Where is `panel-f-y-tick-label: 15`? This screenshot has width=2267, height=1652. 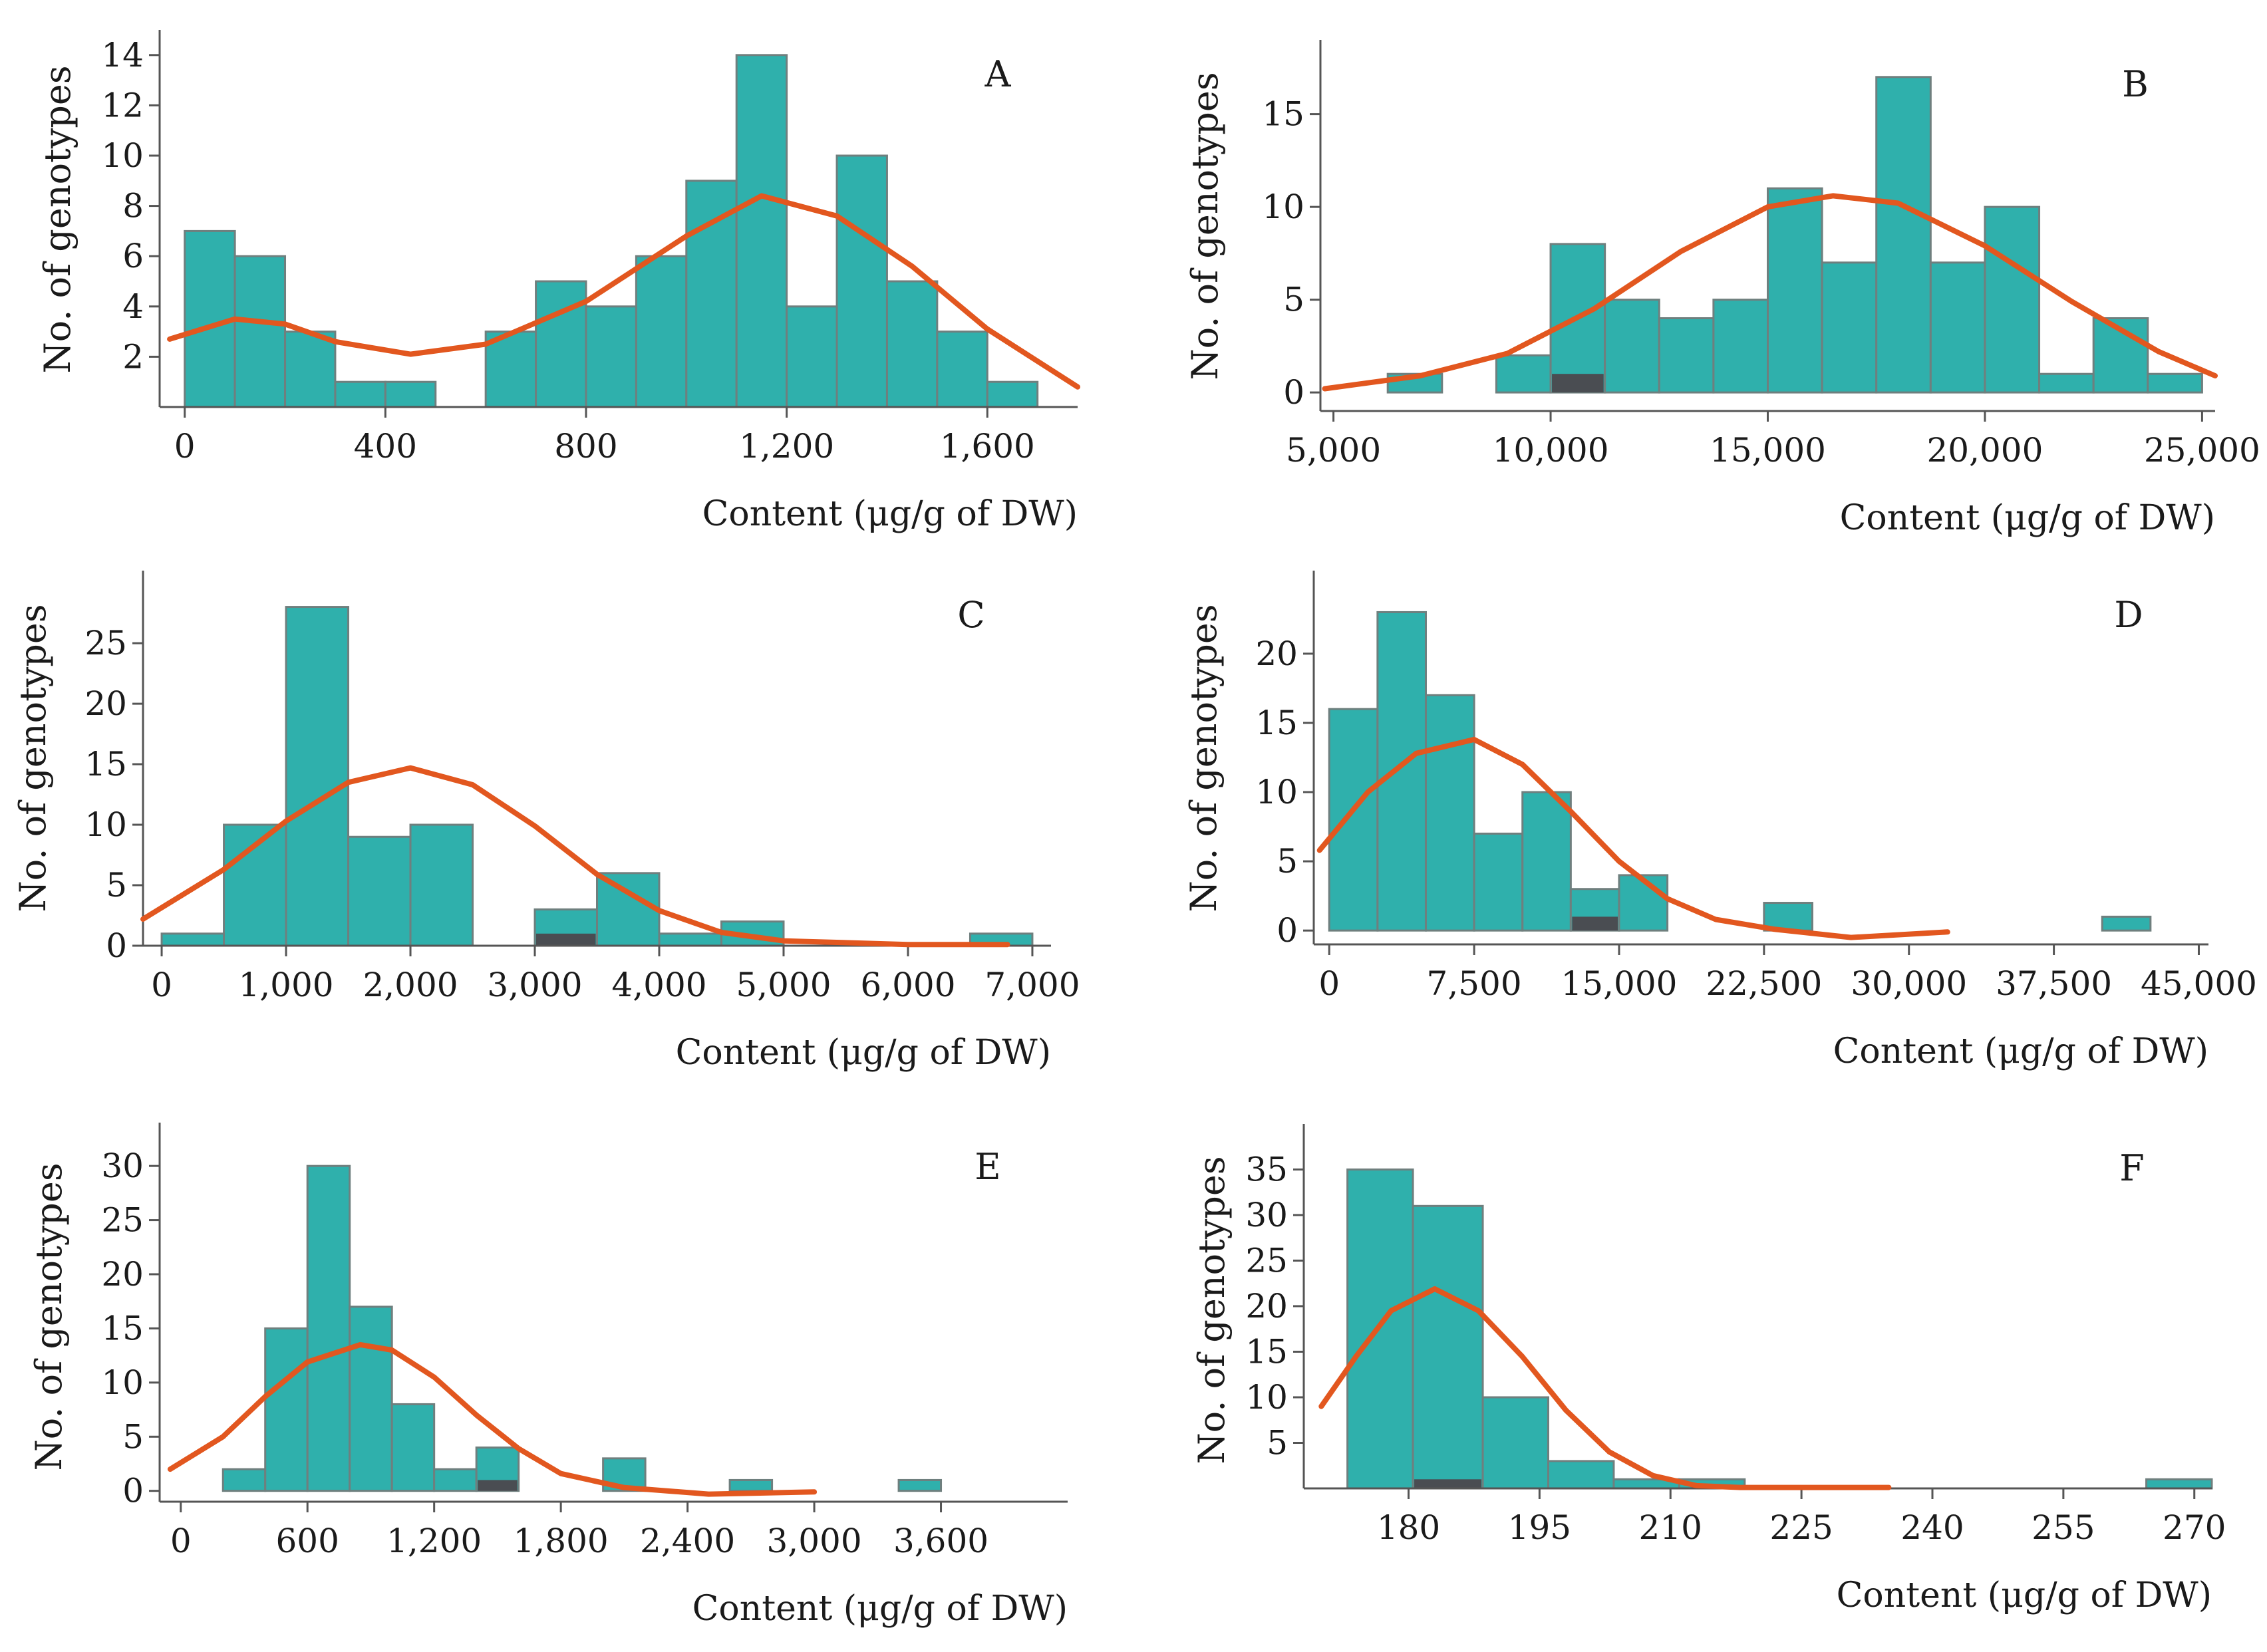 panel-f-y-tick-label: 15 is located at coordinates (1266, 1352).